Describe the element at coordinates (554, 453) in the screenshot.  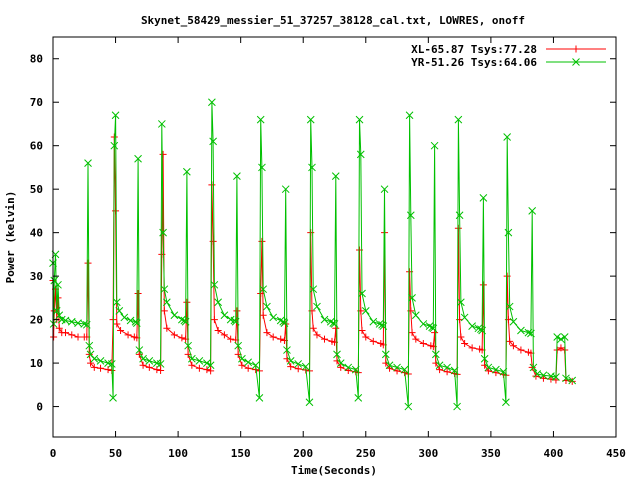
I see `x-tick-label: 400` at that location.